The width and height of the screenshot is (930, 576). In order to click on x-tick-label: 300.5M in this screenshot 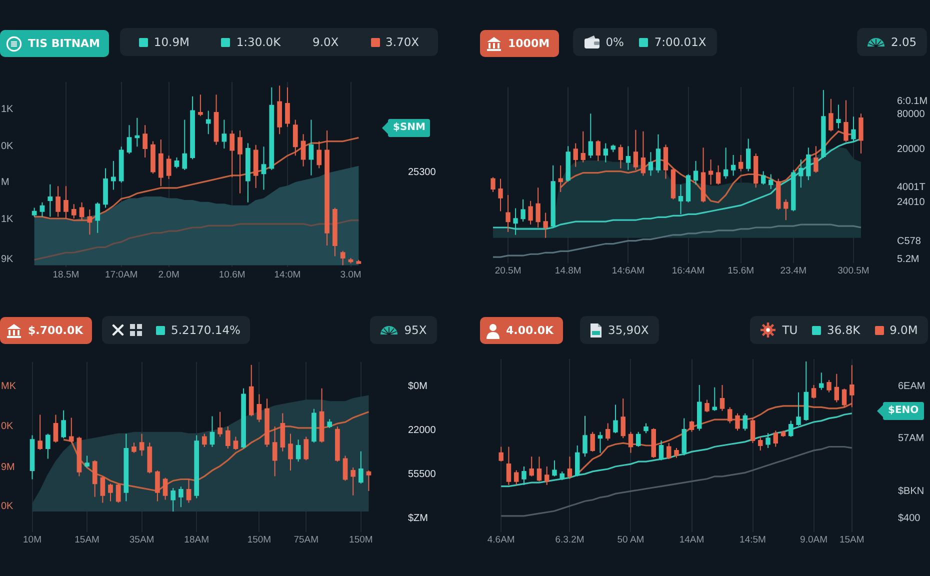, I will do `click(854, 271)`.